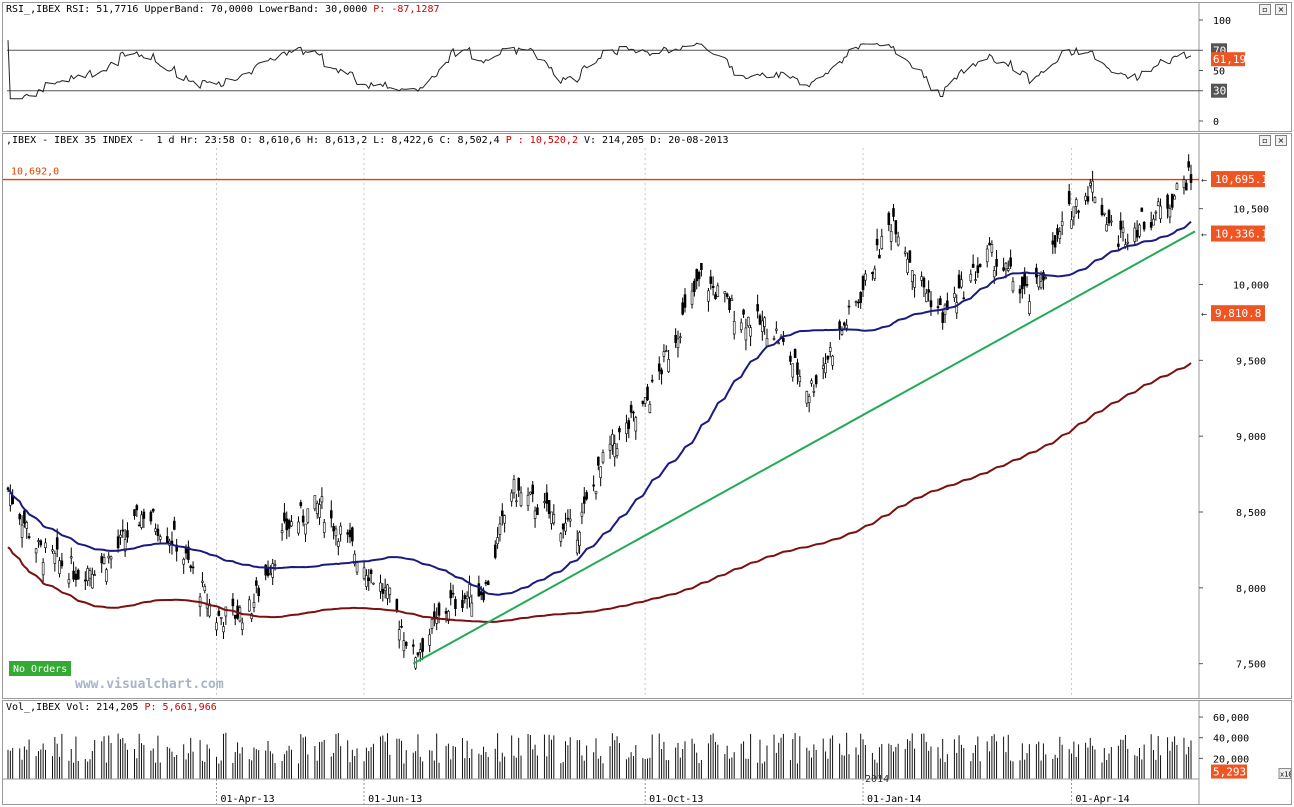  I want to click on watermark: www.visualchart.com, so click(149, 684).